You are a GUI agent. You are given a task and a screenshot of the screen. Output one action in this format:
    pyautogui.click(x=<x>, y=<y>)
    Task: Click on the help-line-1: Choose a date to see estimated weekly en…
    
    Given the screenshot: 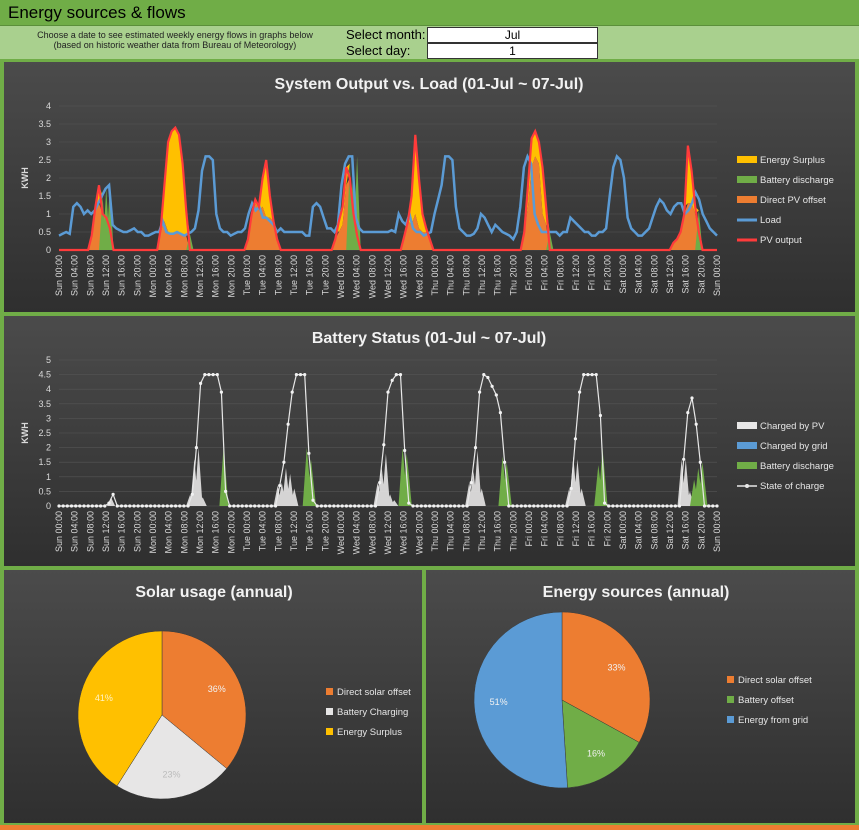 What is the action you would take?
    pyautogui.click(x=175, y=35)
    